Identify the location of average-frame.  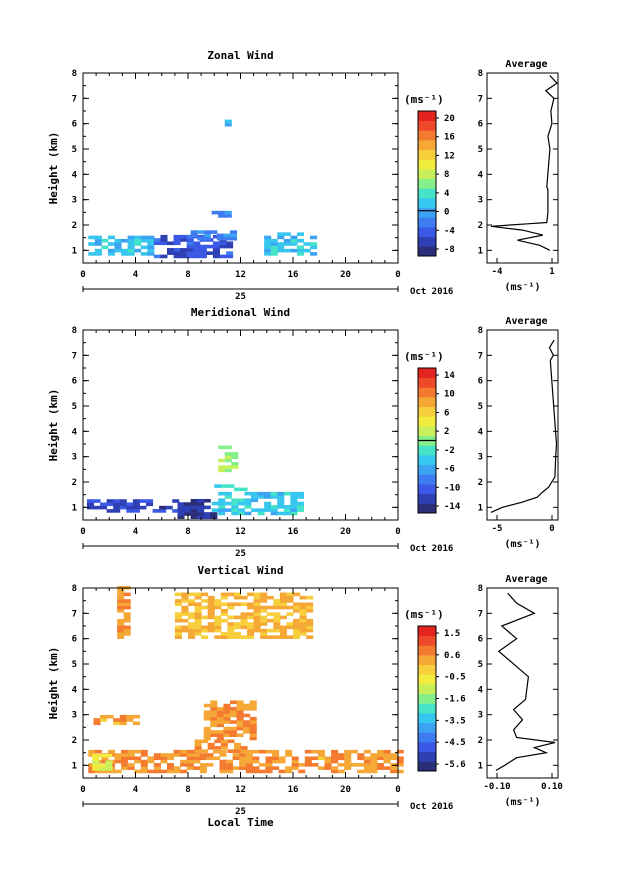
(522, 168).